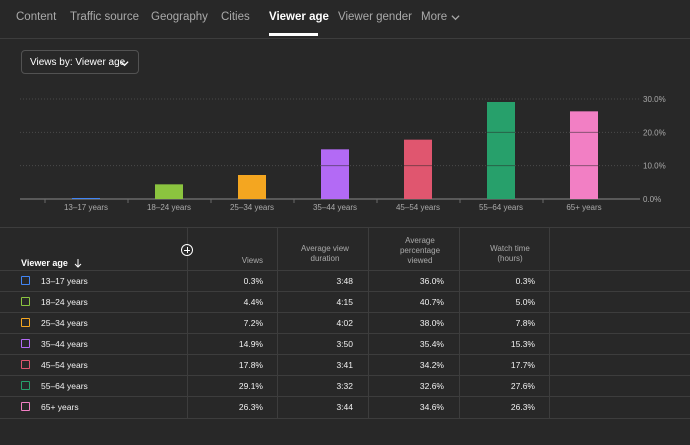 This screenshot has height=445, width=690. I want to click on table-row: 45–54 years 17.8% 3:41 34.2% 17.7%, so click(345, 365).